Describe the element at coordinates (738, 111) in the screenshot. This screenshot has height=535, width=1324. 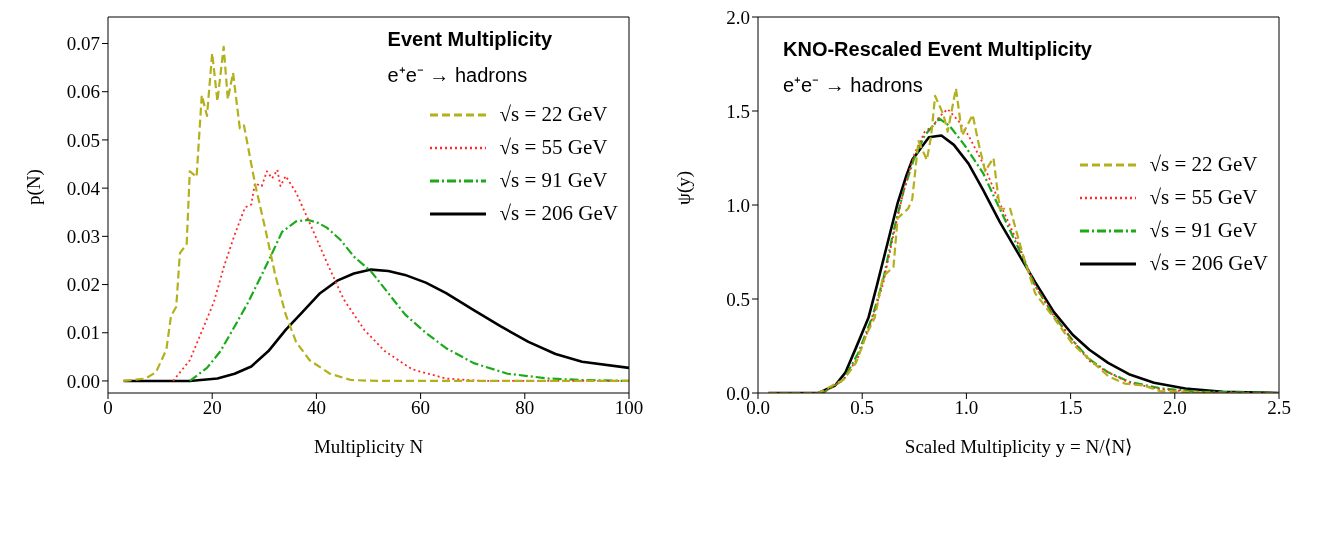
I see `y-tick-label: 1.5` at that location.